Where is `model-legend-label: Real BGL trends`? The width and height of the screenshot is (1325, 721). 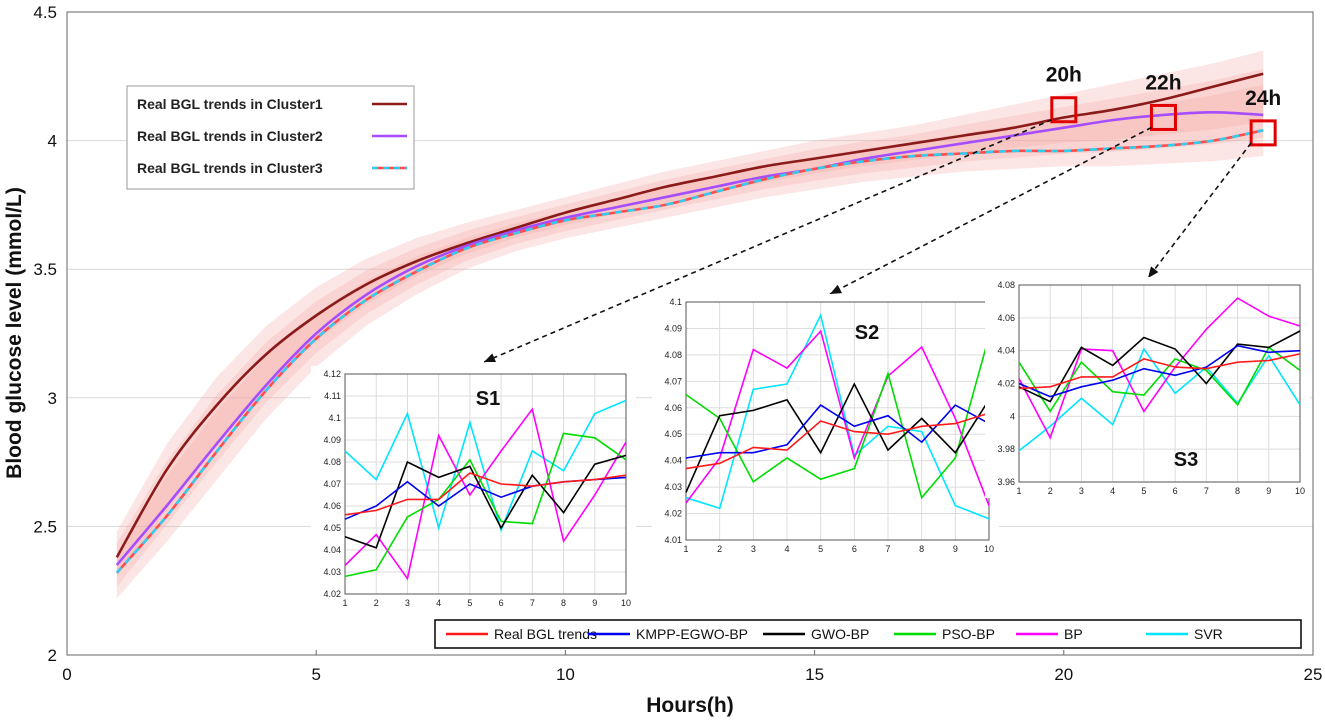 model-legend-label: Real BGL trends is located at coordinates (545, 634).